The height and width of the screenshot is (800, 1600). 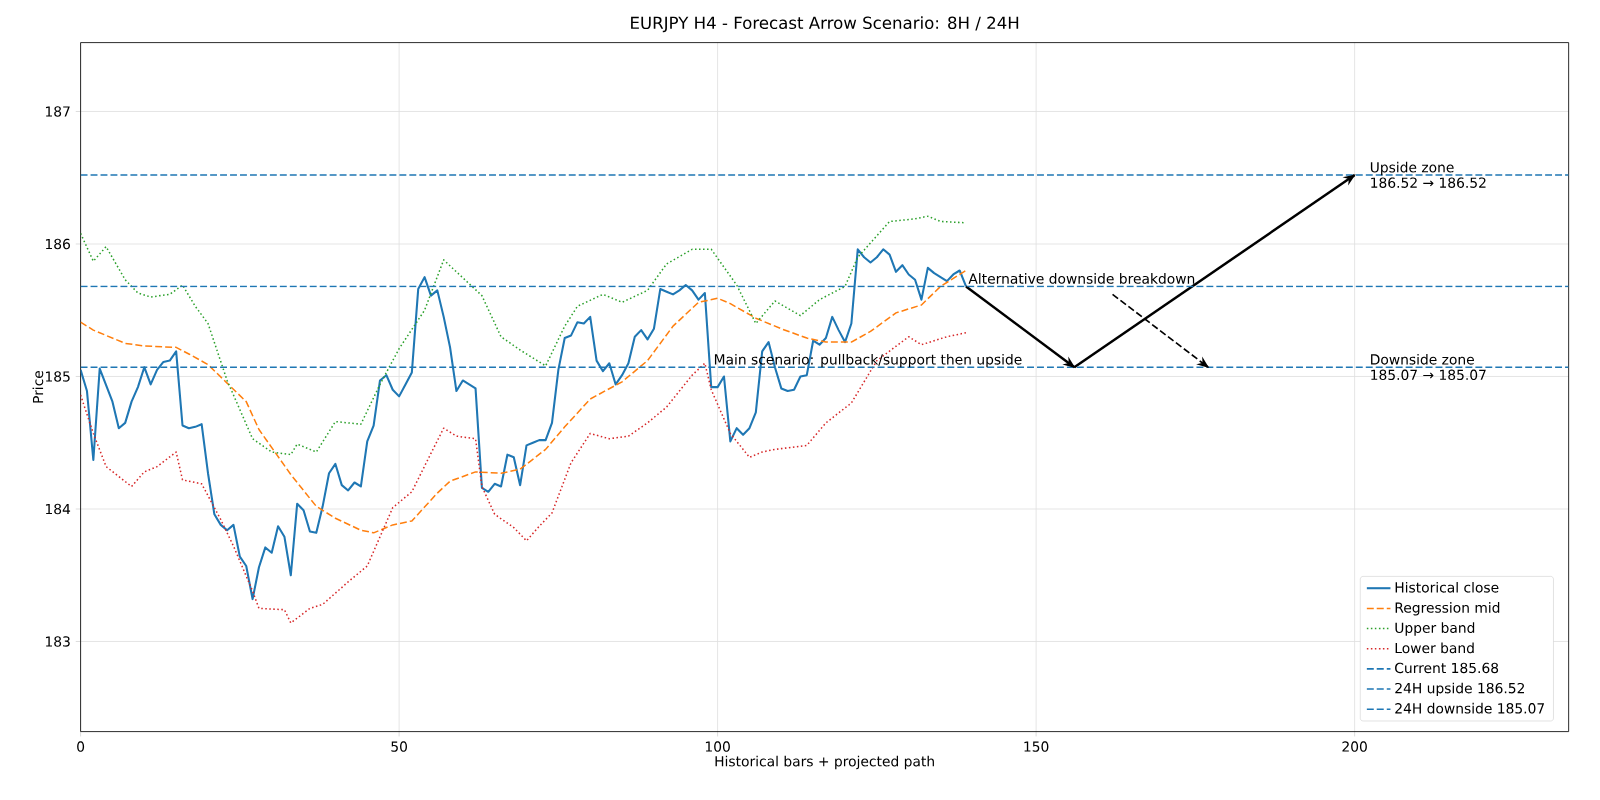 What do you see at coordinates (1447, 609) in the screenshot?
I see `legend-label: Regression mid` at bounding box center [1447, 609].